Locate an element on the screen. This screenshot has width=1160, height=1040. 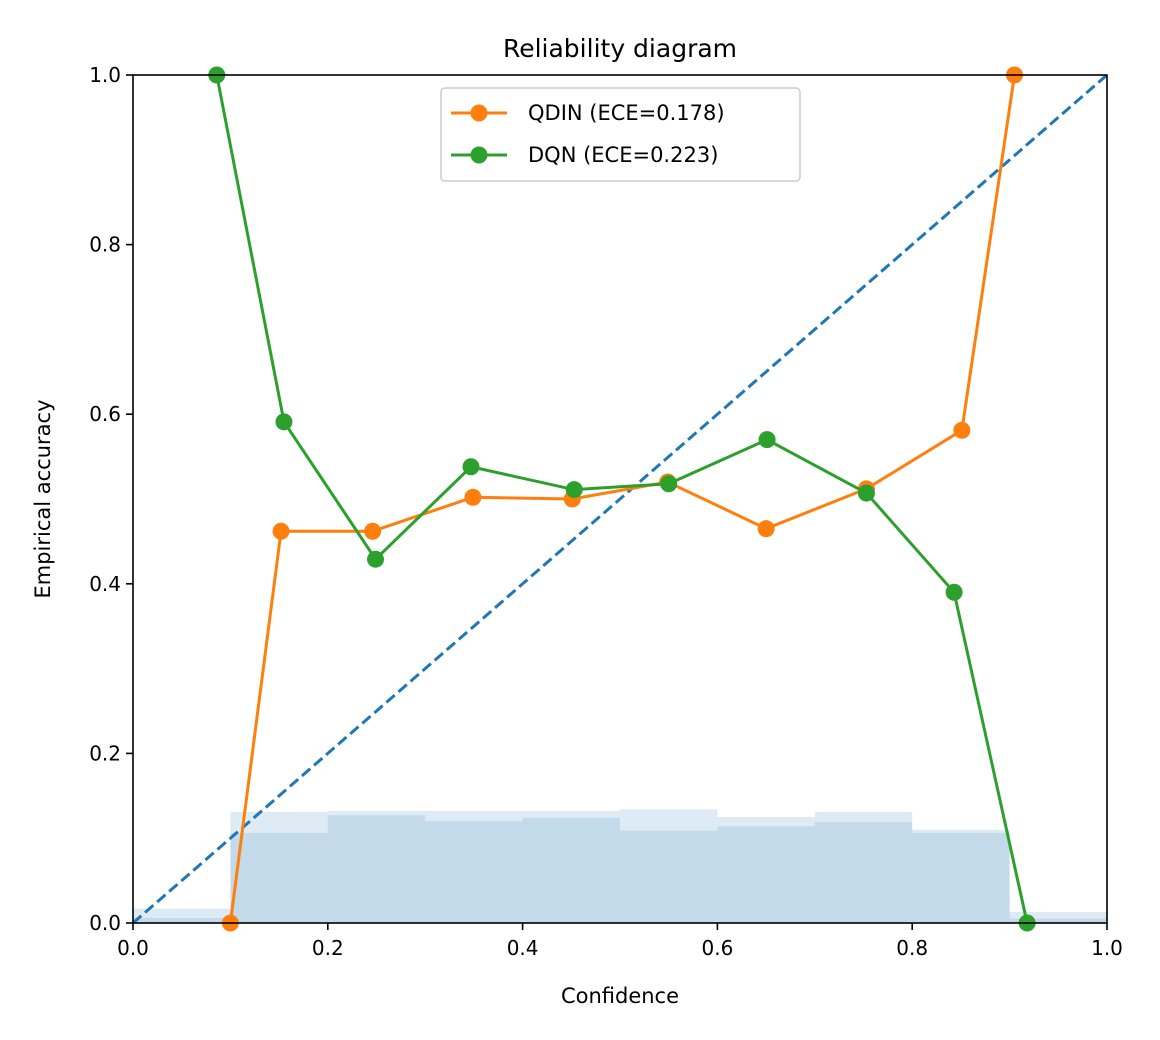
x-tick-label: 0.4 is located at coordinates (523, 948).